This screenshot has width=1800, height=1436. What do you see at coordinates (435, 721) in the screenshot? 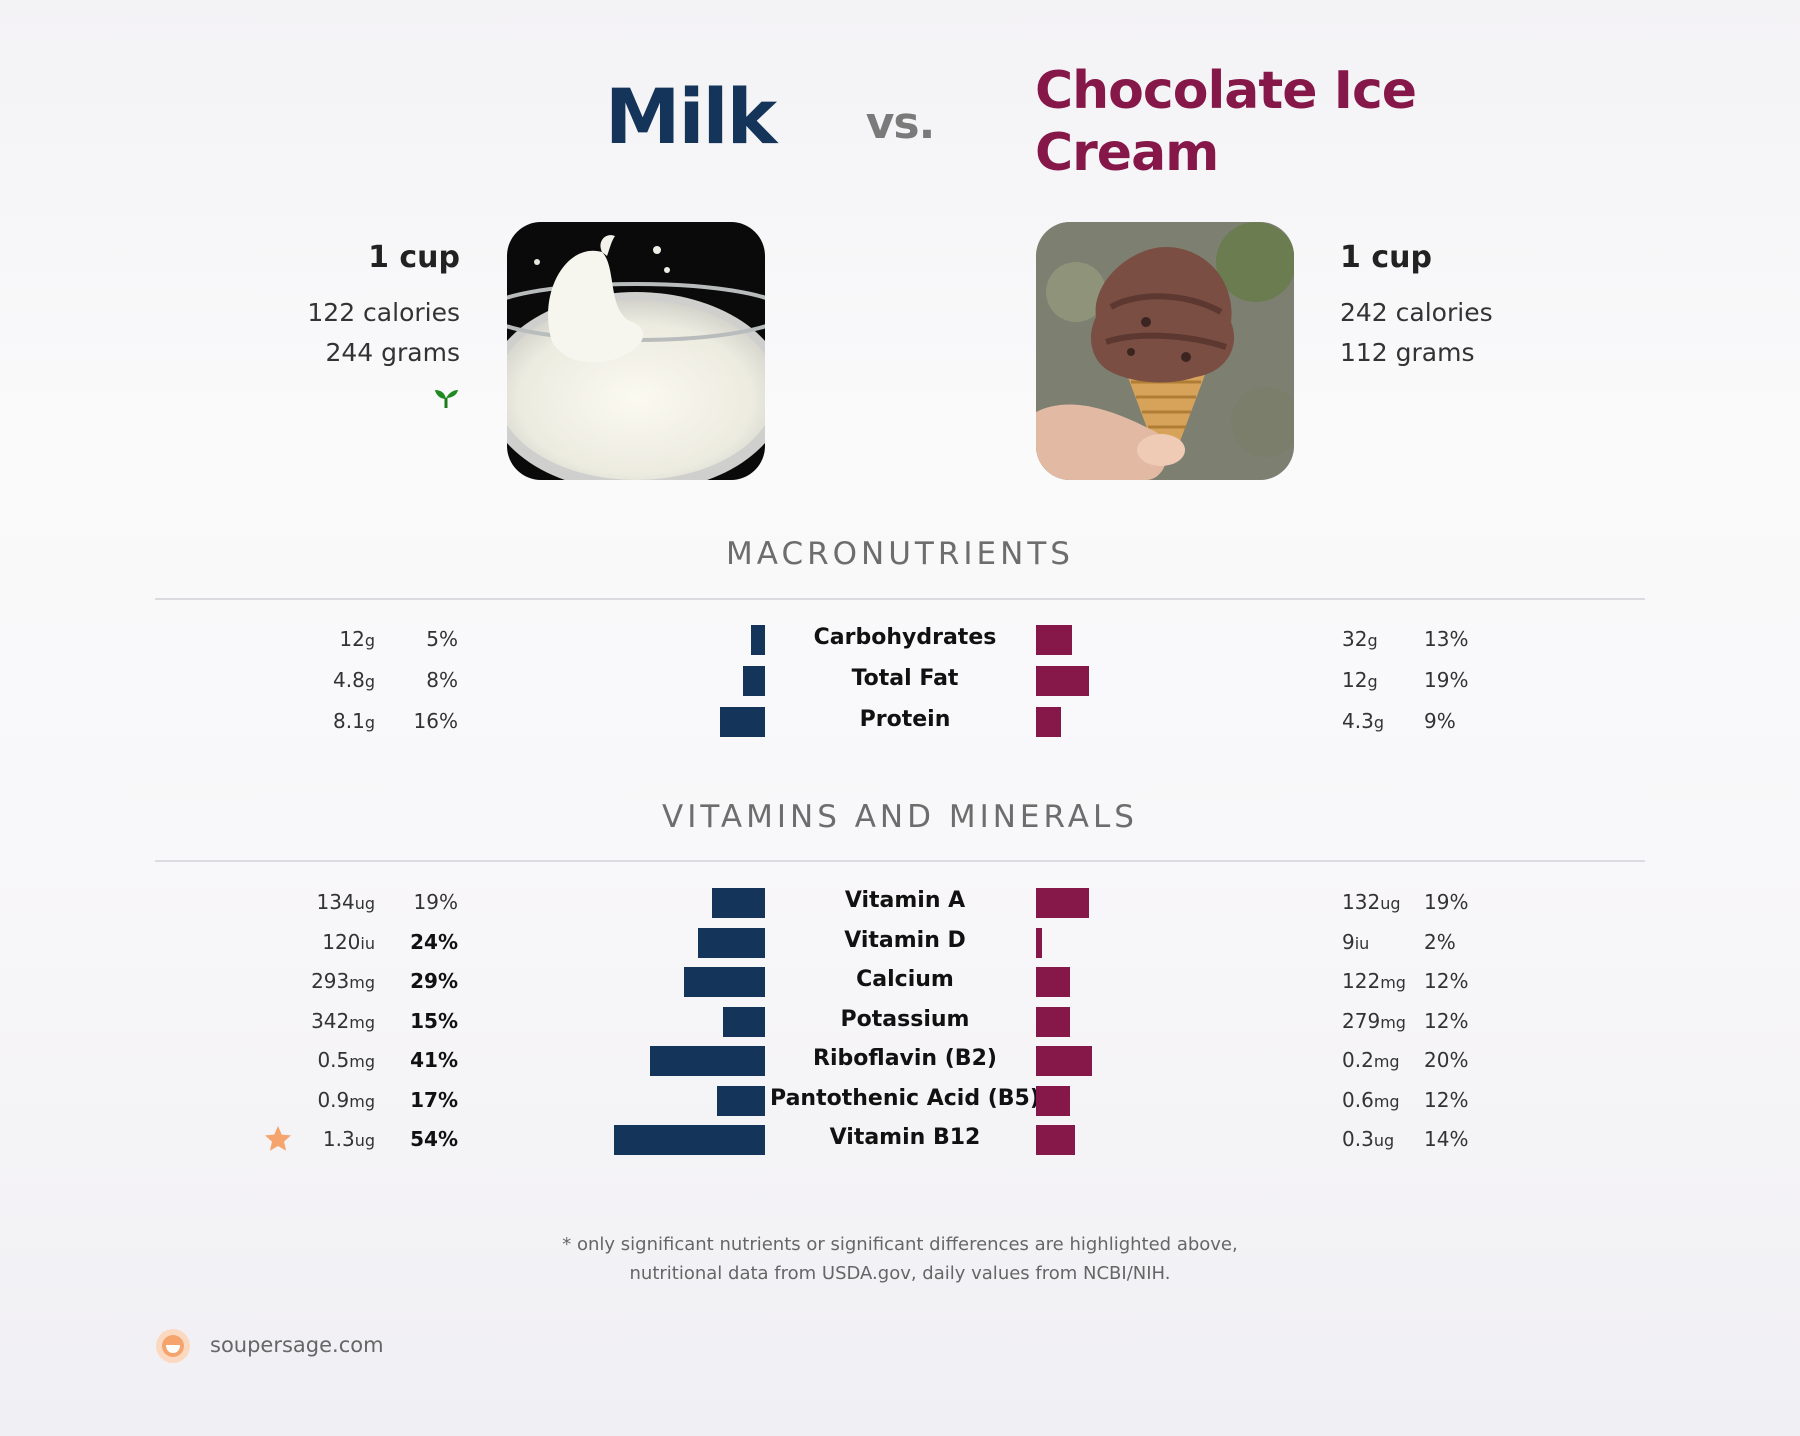
I see `left-percent-protein: 16%` at bounding box center [435, 721].